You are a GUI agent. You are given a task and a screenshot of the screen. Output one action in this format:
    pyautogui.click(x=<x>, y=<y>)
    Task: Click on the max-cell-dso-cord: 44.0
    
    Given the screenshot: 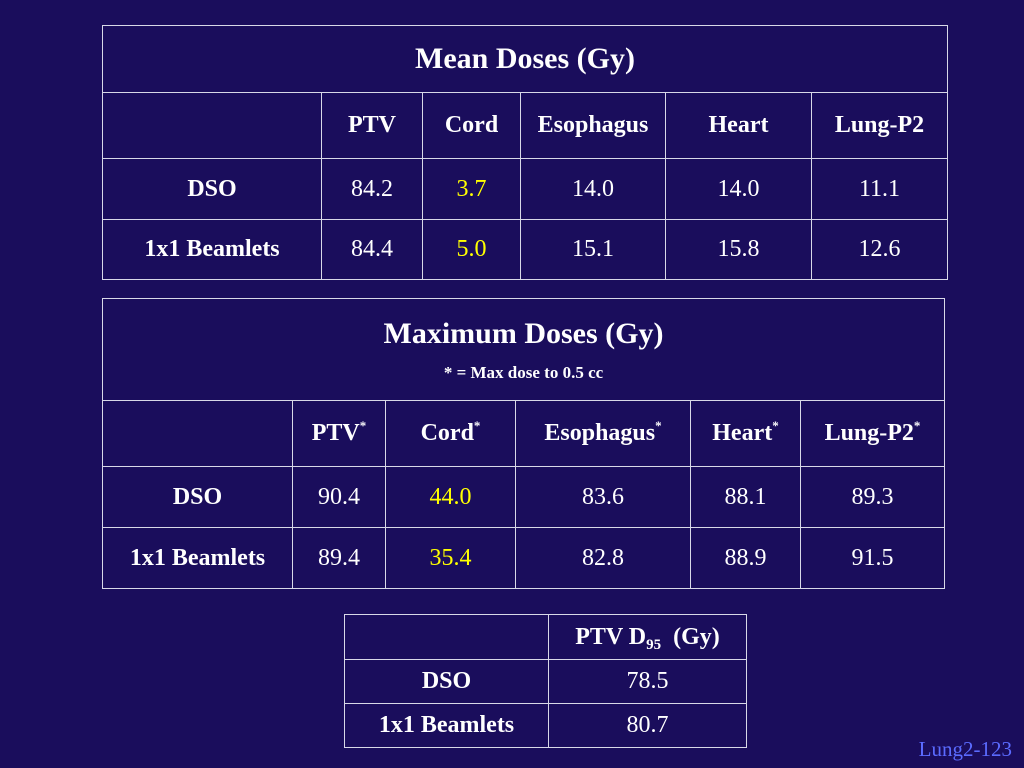 What is the action you would take?
    pyautogui.click(x=450, y=497)
    